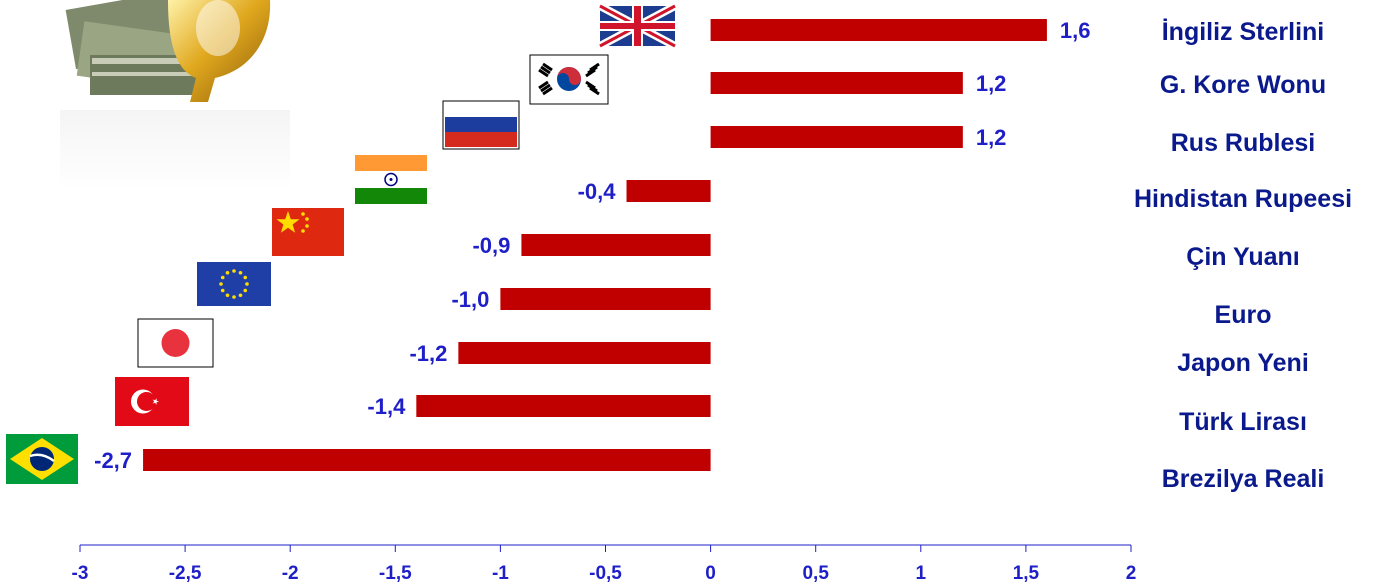  I want to click on china-flag-icon, so click(308, 232).